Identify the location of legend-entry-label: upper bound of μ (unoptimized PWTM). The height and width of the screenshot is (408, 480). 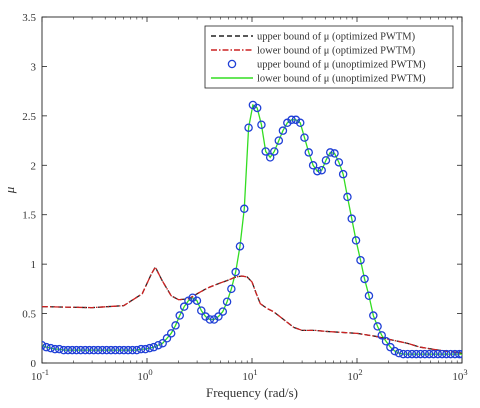
(341, 65).